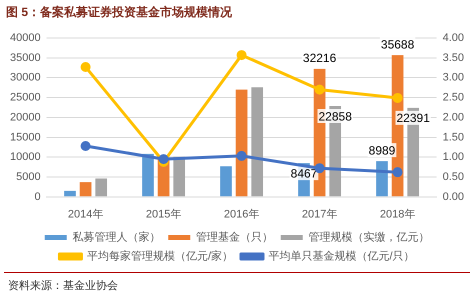 The image size is (474, 304). Describe the element at coordinates (453, 176) in the screenshot. I see `y2-tick-label: 0.50` at that location.